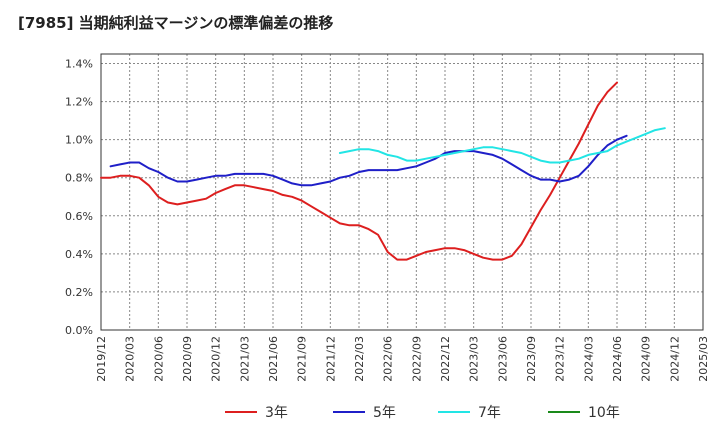 The image size is (720, 440). I want to click on x-tick-label: 2019/12, so click(101, 359).